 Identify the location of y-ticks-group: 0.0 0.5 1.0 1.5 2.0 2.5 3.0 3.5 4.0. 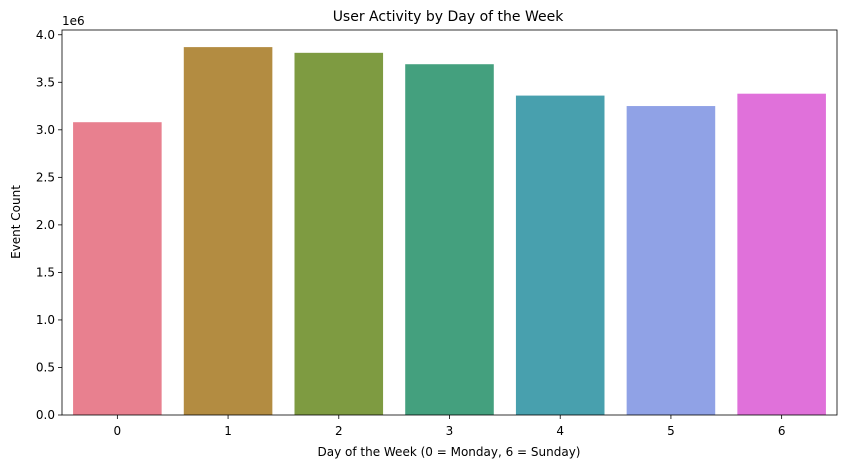
(49, 225).